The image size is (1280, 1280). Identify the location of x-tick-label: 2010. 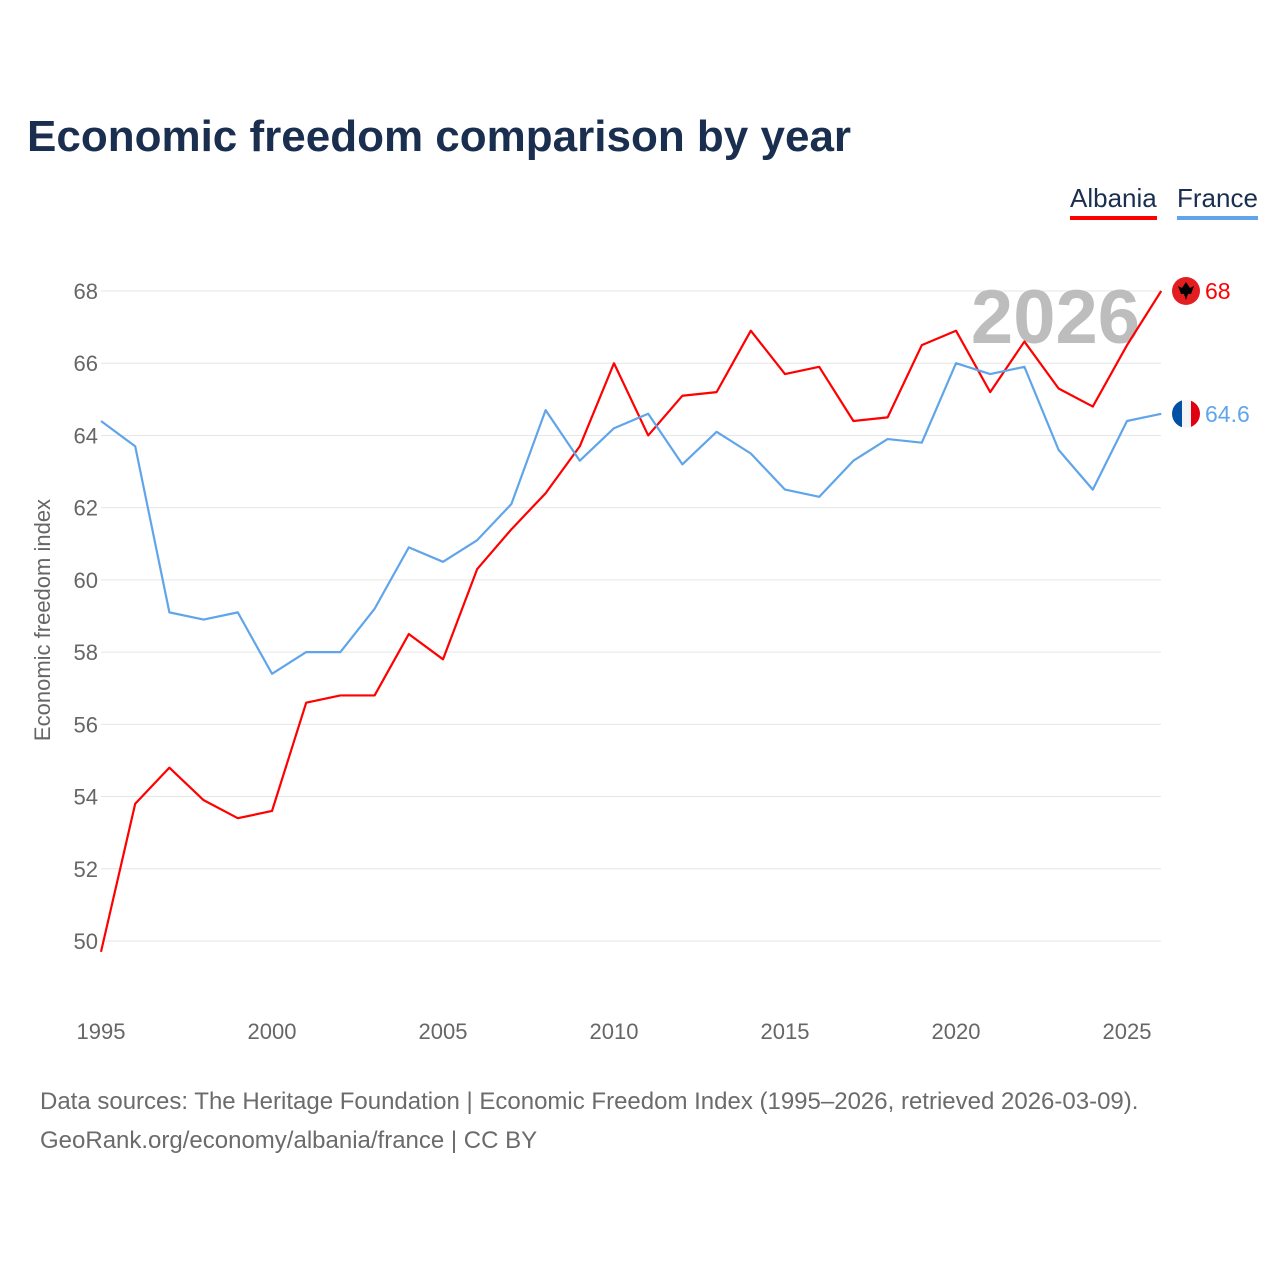
(614, 1031).